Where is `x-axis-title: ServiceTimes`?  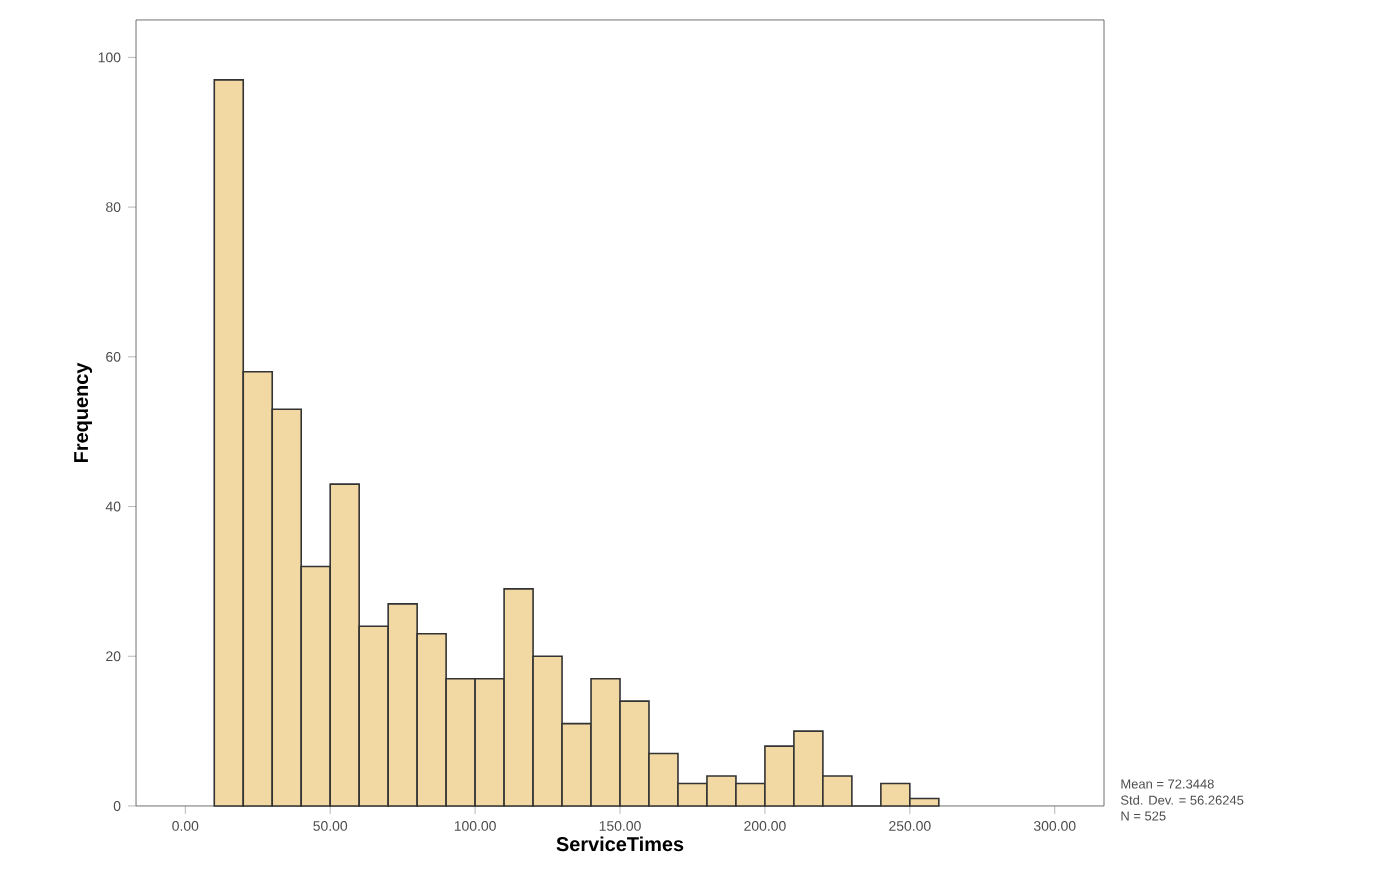 x-axis-title: ServiceTimes is located at coordinates (620, 844).